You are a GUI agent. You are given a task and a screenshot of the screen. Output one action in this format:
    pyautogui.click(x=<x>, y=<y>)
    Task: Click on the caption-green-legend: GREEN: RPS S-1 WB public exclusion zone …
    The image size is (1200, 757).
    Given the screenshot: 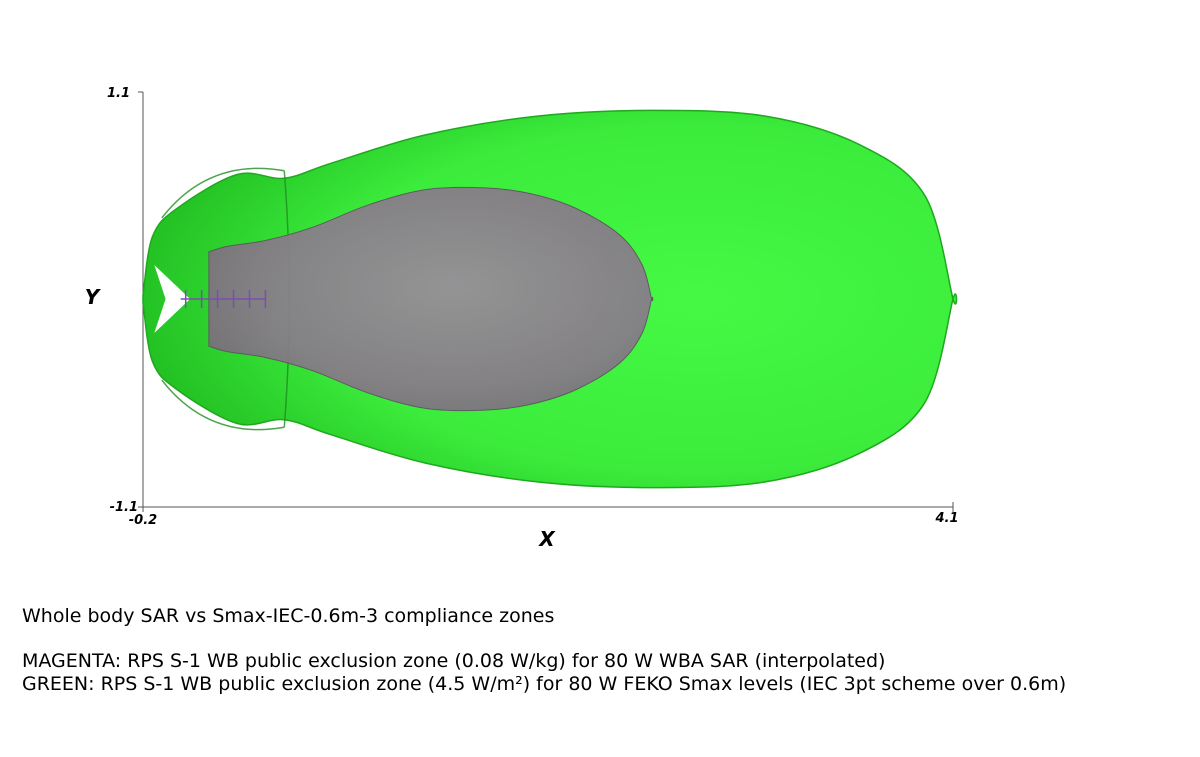 What is the action you would take?
    pyautogui.click(x=544, y=684)
    